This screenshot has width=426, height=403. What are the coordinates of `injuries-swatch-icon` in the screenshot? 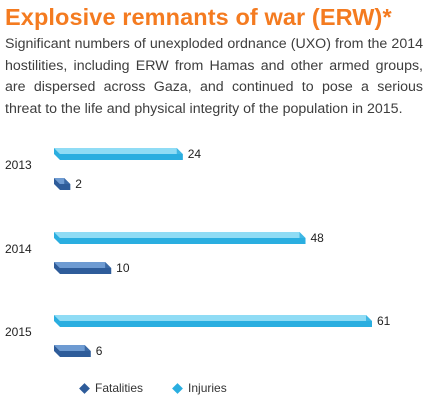 It's located at (177, 388).